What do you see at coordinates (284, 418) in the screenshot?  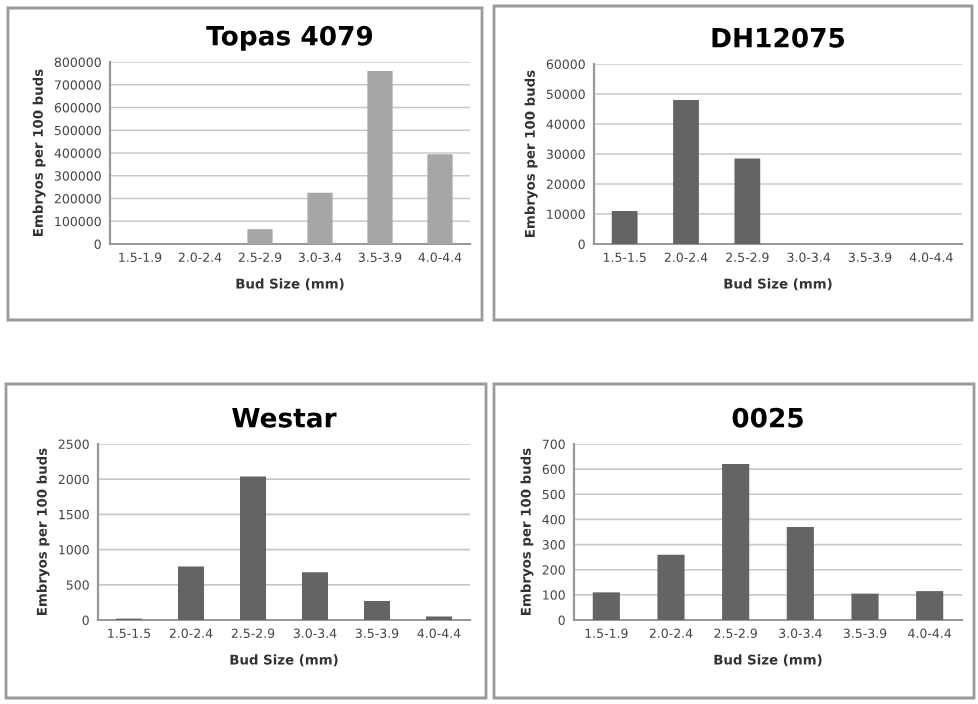 I see `chart-title: Westar` at bounding box center [284, 418].